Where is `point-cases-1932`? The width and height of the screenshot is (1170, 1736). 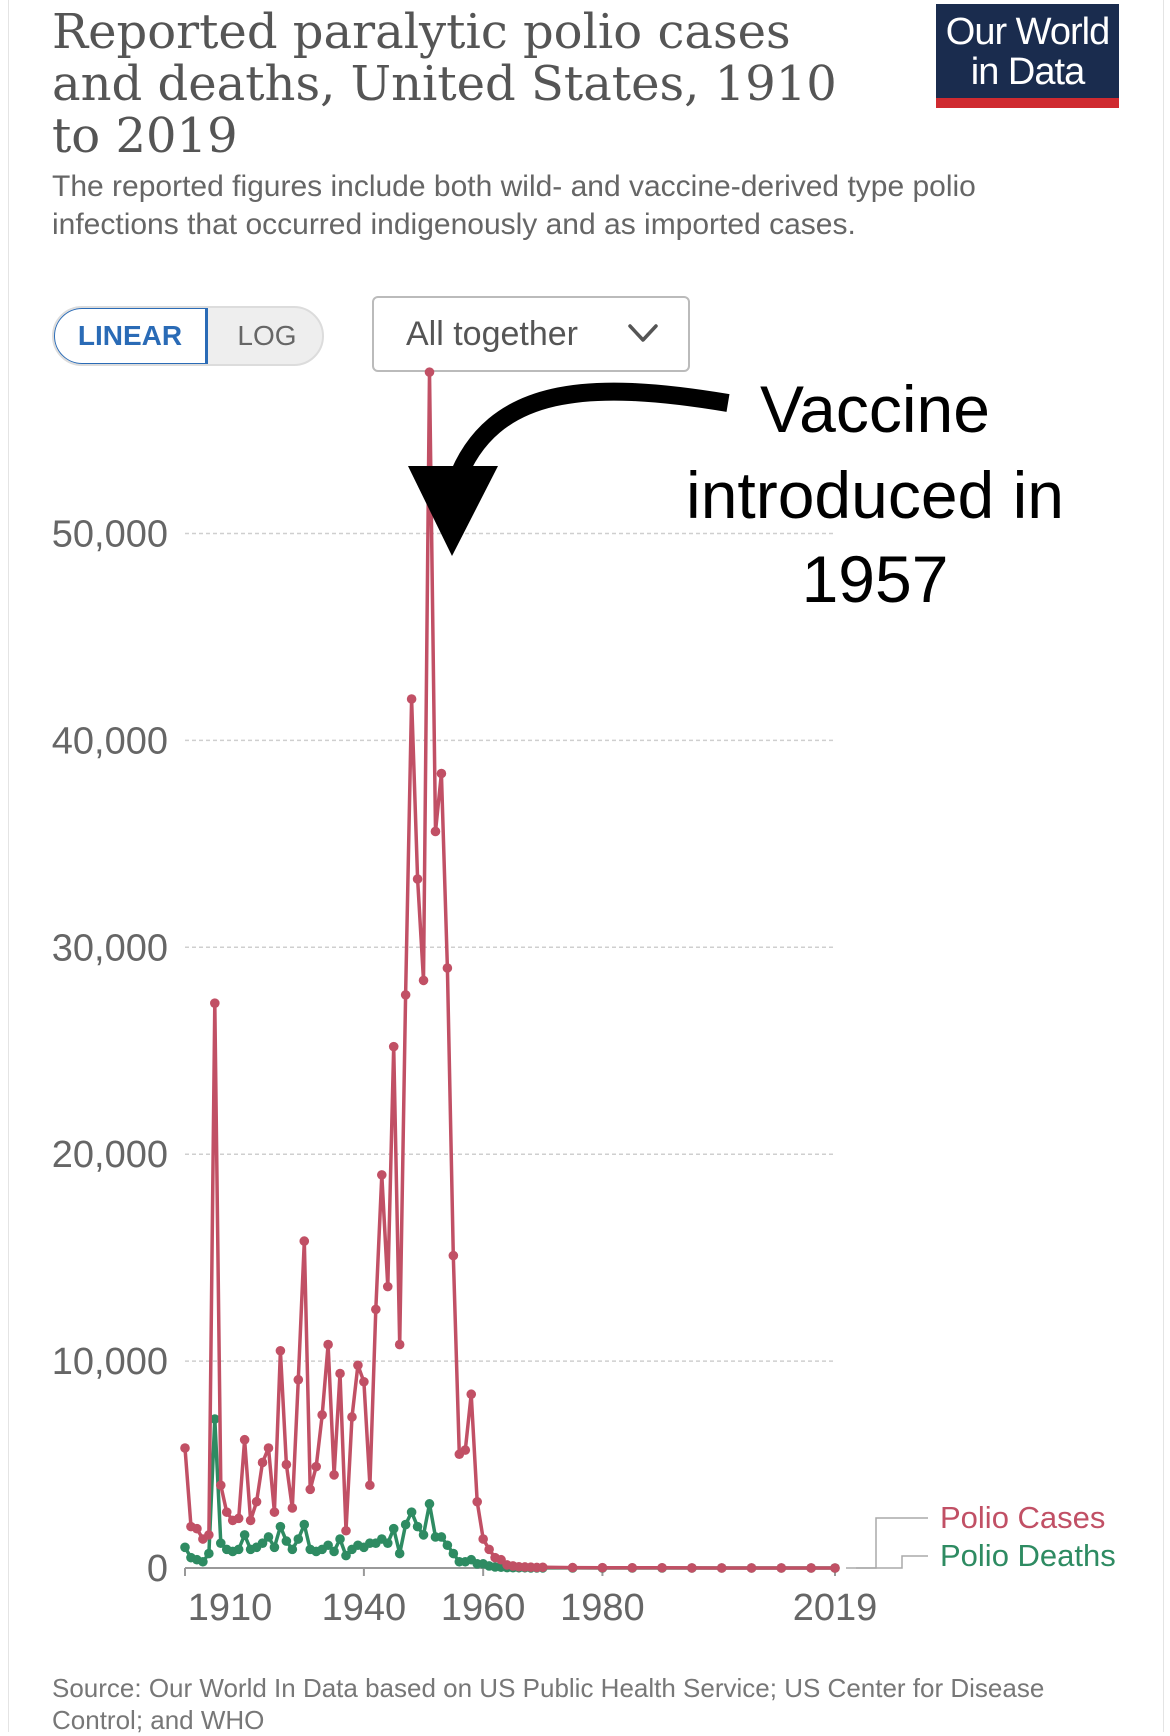 point-cases-1932 is located at coordinates (316, 1466).